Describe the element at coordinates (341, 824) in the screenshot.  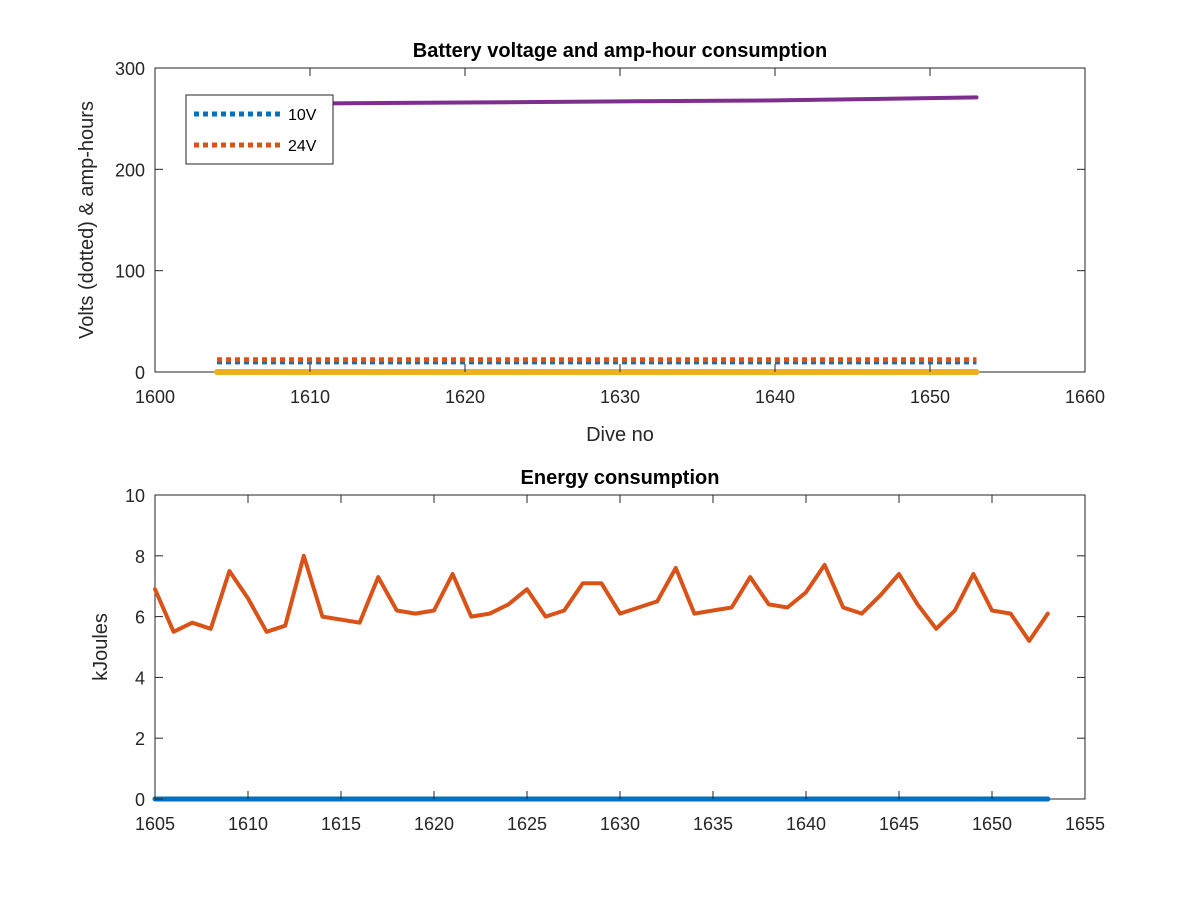
I see `x-tick-label: 1615` at that location.